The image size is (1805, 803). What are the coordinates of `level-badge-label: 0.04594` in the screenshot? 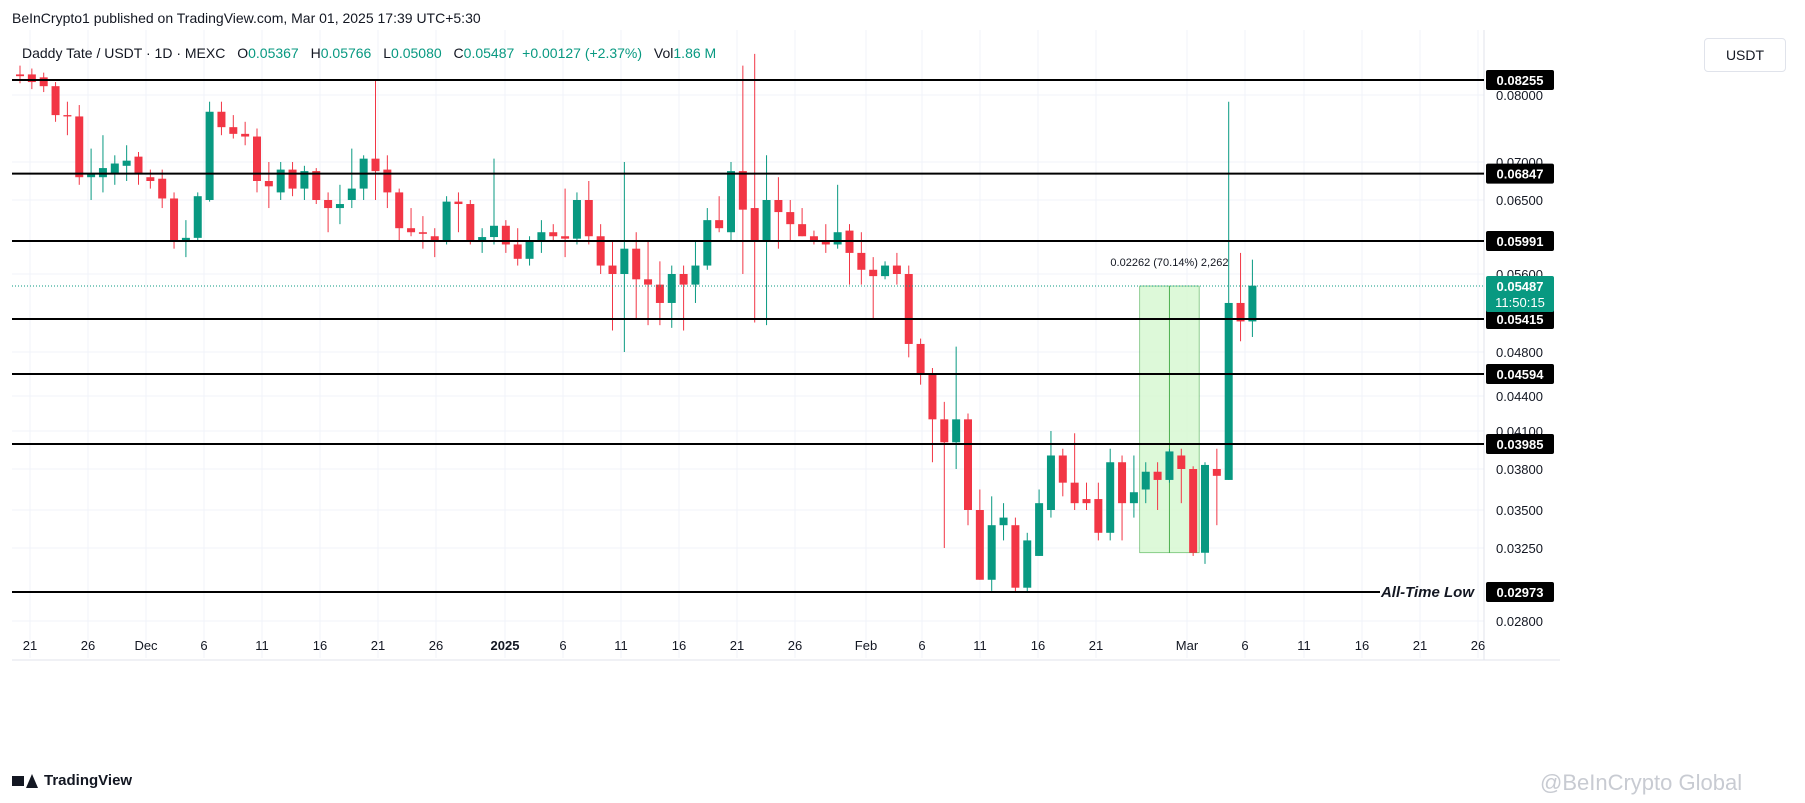 It's located at (1521, 374).